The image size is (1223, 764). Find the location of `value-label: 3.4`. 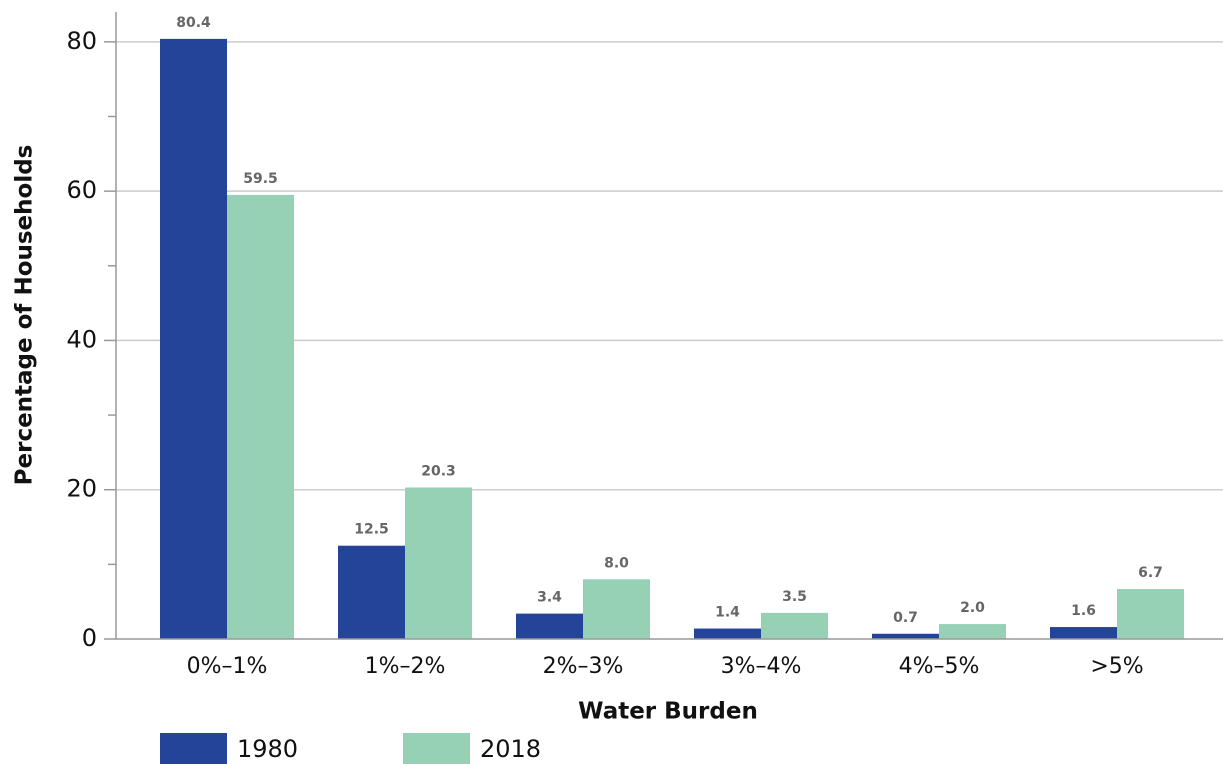

value-label: 3.4 is located at coordinates (549, 598).